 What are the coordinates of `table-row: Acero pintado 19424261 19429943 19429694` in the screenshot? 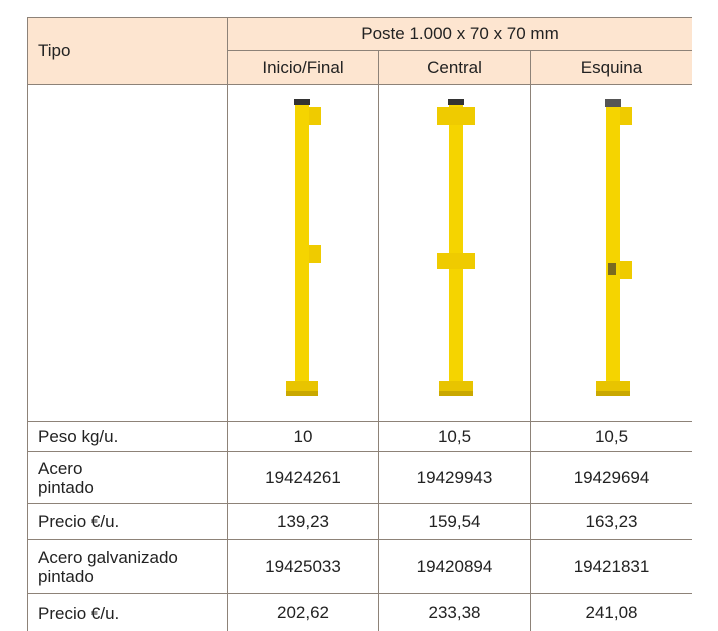 It's located at (359, 477).